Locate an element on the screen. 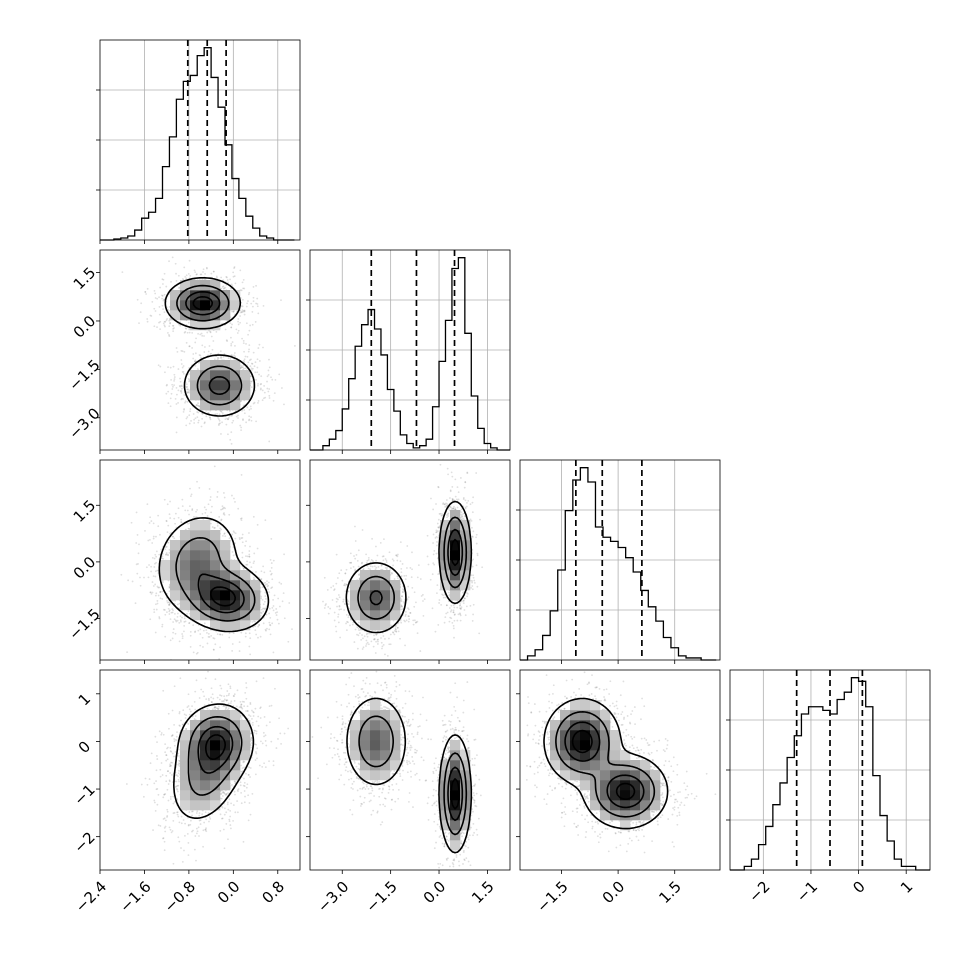 Image resolution: width=970 pixels, height=970 pixels. x-tick-label: 0.8 is located at coordinates (273, 893).